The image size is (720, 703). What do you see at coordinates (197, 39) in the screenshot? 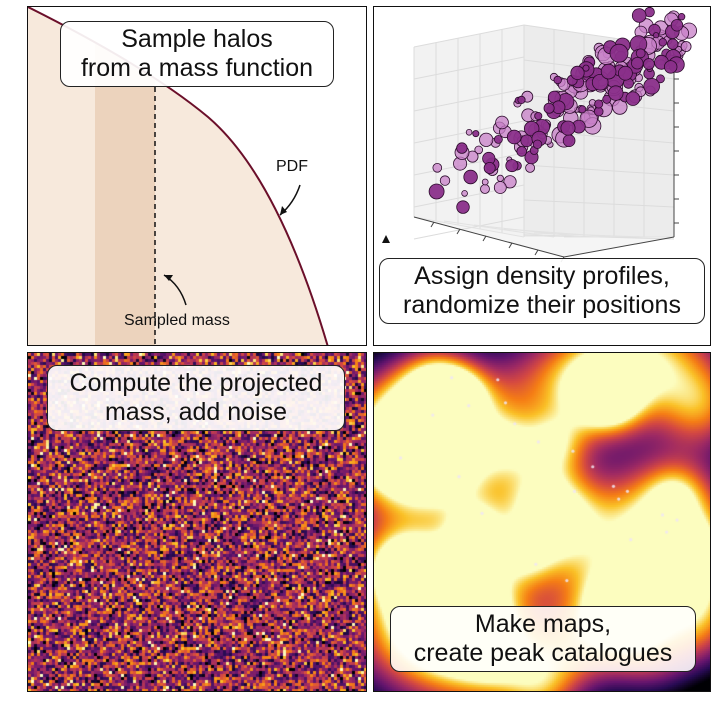
I see `caption-line: Sample halos` at bounding box center [197, 39].